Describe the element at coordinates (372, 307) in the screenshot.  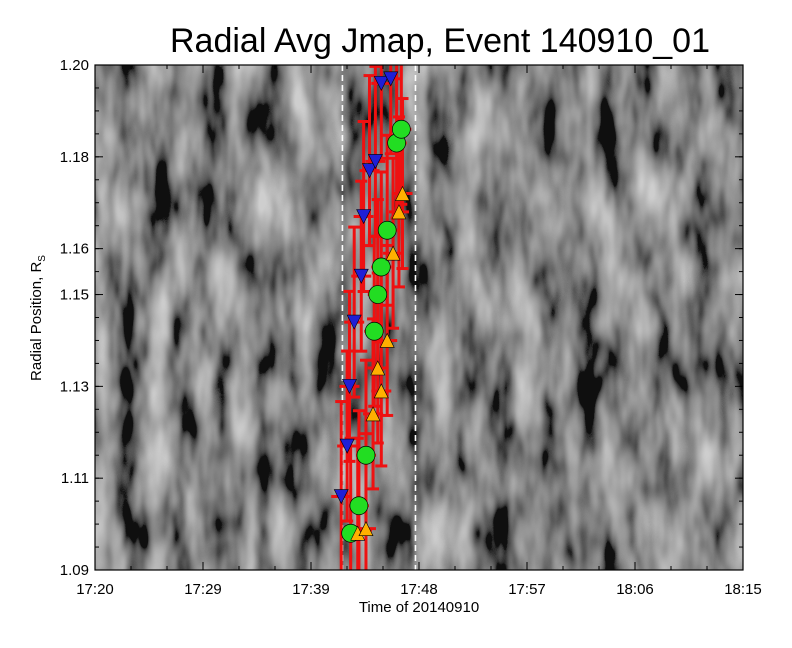
I see `data-markers` at that location.